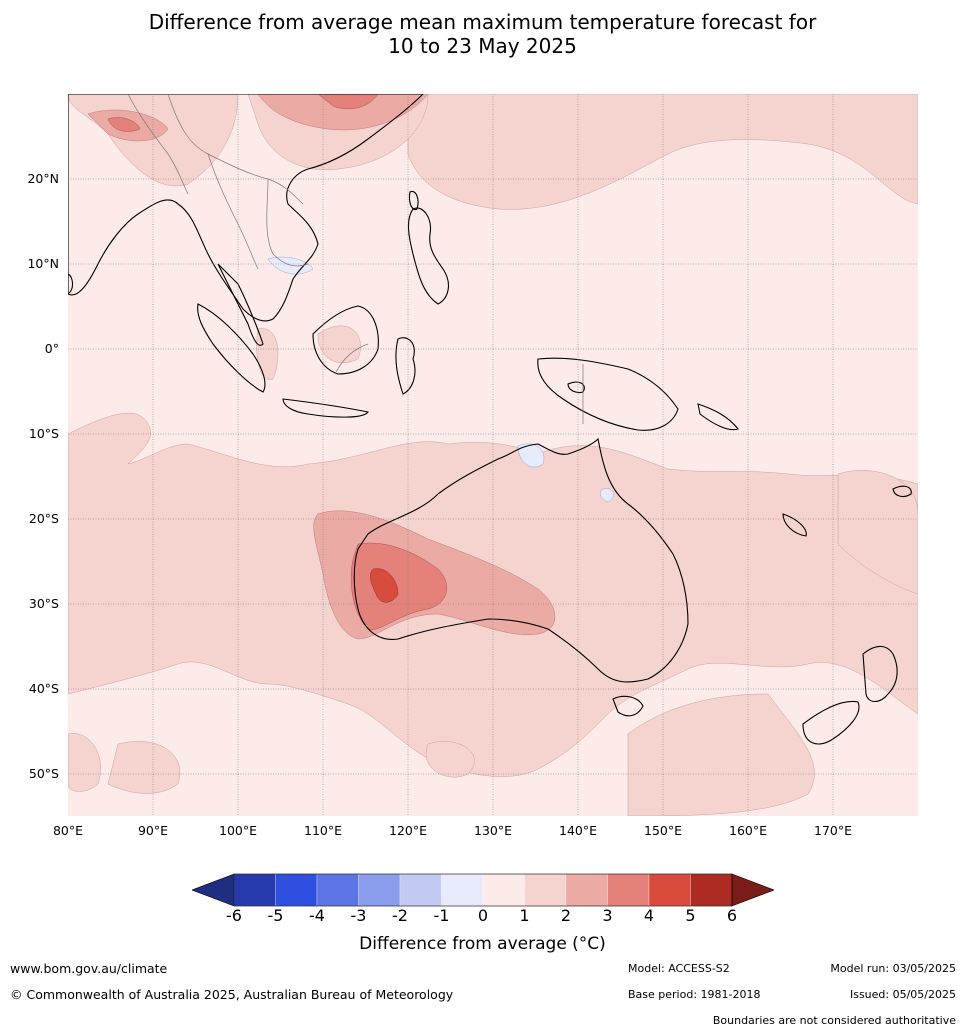  Describe the element at coordinates (43, 688) in the screenshot. I see `lat-label-40s: 40°S` at that location.